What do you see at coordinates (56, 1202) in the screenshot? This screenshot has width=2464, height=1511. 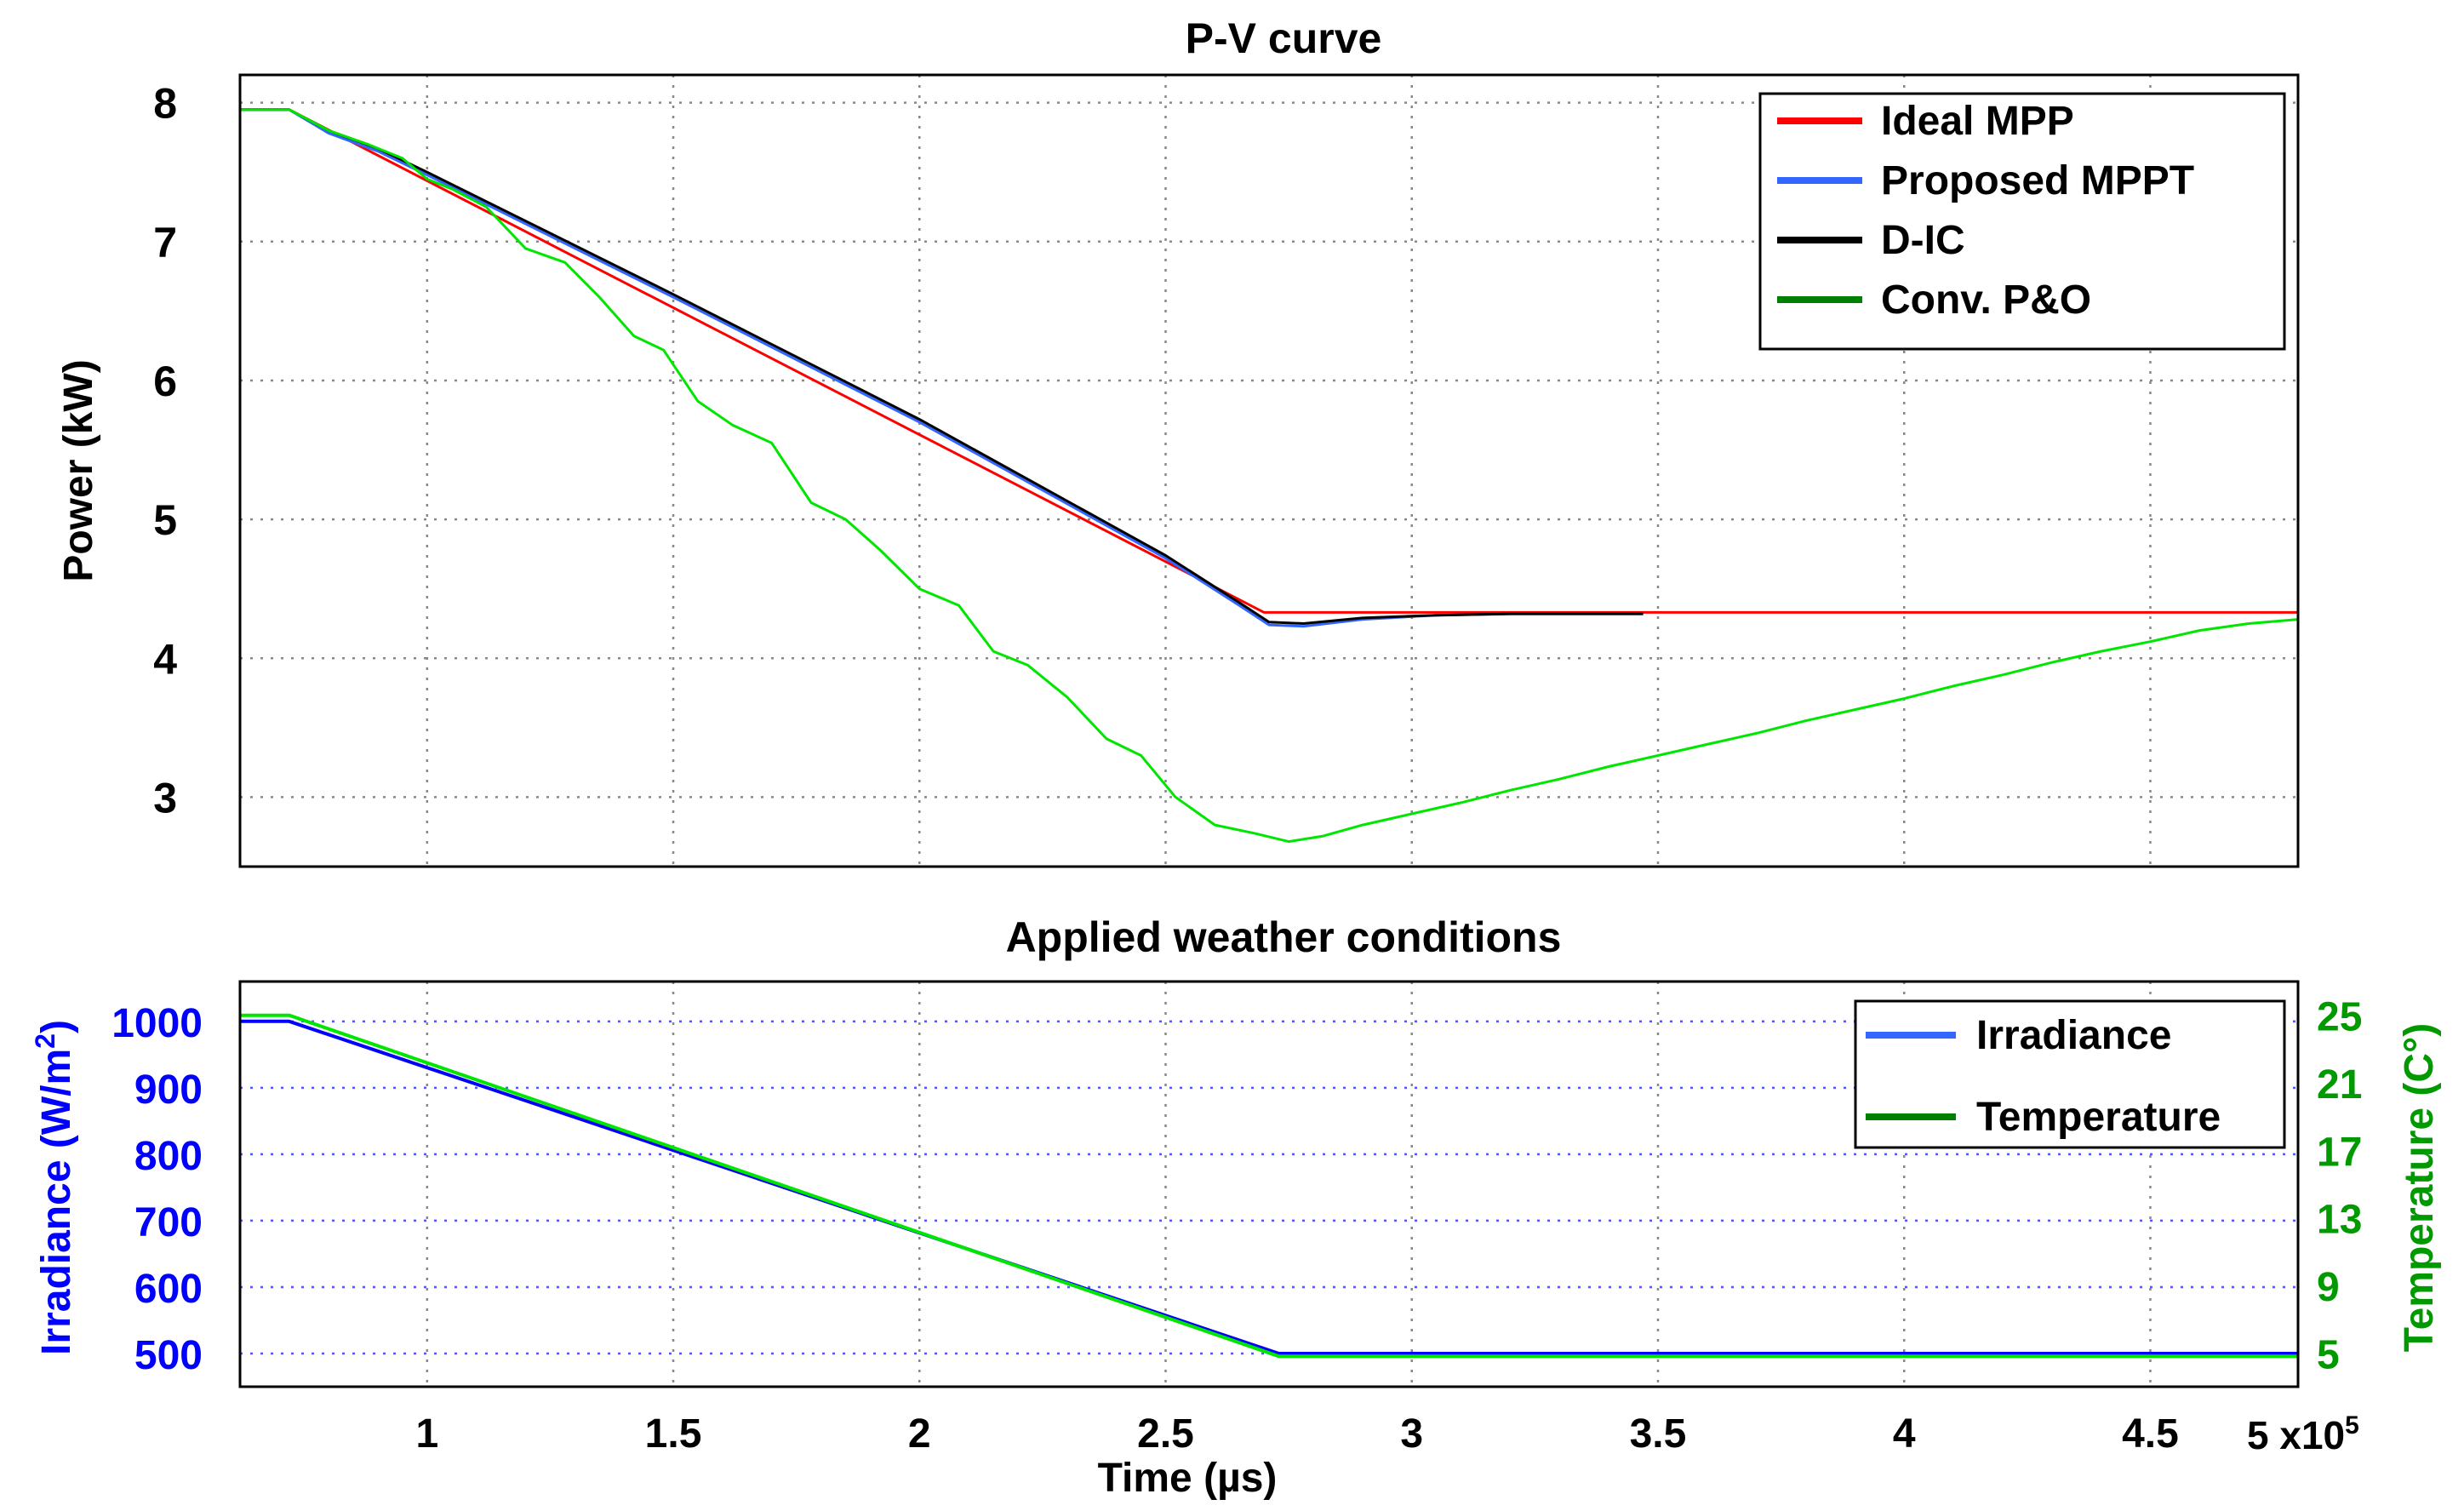 I see `left-y-axis-label-text: Irradiance (W/m` at bounding box center [56, 1202].